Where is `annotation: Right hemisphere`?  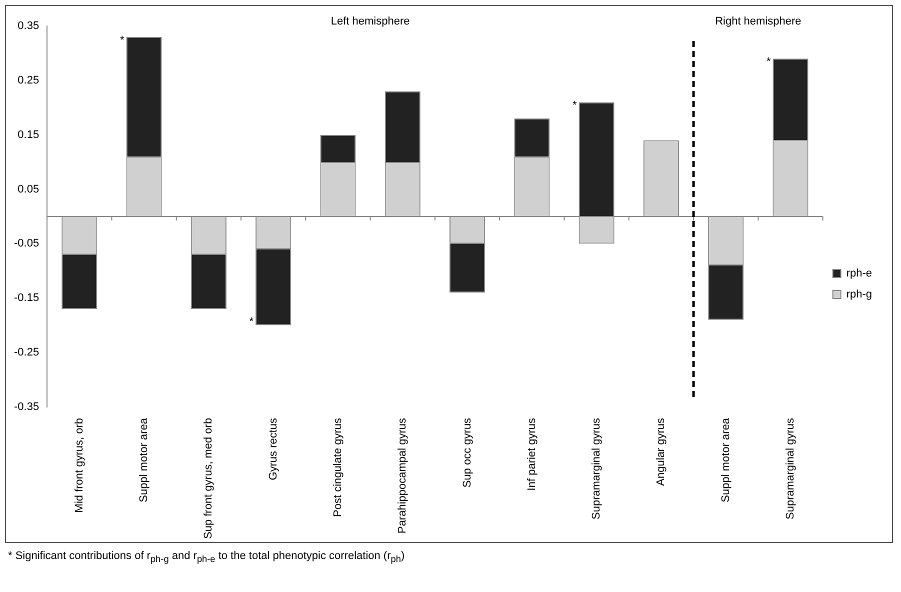
annotation: Right hemisphere is located at coordinates (758, 22).